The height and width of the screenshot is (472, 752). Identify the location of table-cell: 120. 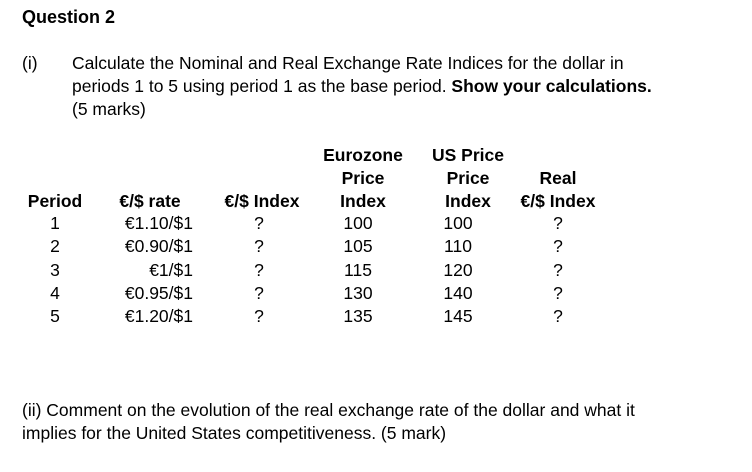
(458, 269).